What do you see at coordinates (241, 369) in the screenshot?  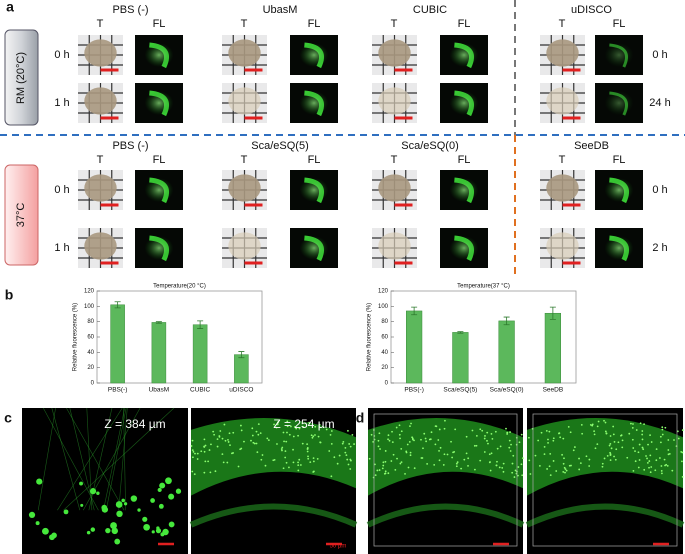 I see `bar` at bounding box center [241, 369].